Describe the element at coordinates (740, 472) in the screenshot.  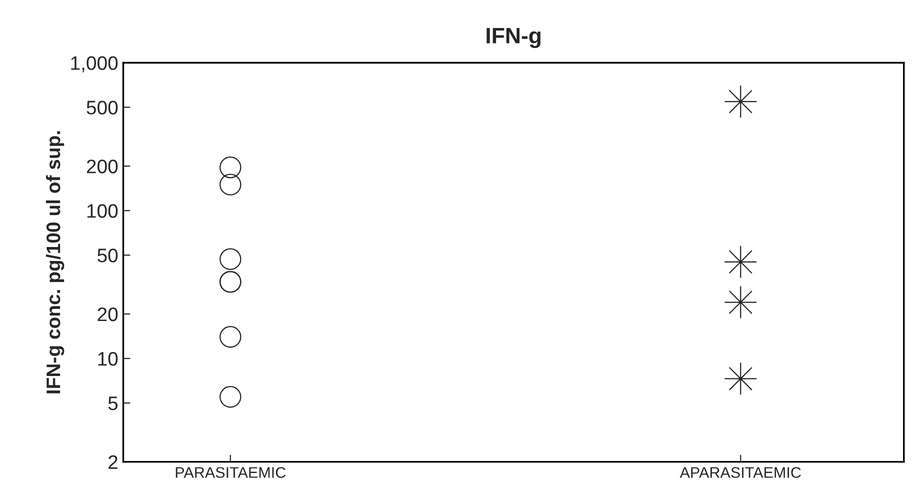
I see `x-tick-label: APARASITAEMIC` at that location.